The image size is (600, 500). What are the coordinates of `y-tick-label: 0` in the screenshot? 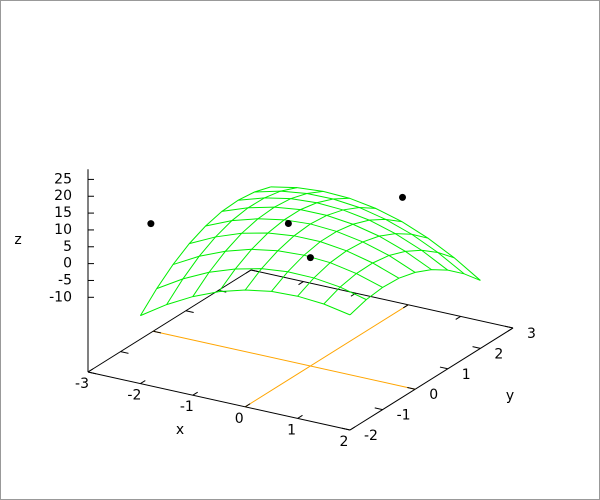 It's located at (433, 395).